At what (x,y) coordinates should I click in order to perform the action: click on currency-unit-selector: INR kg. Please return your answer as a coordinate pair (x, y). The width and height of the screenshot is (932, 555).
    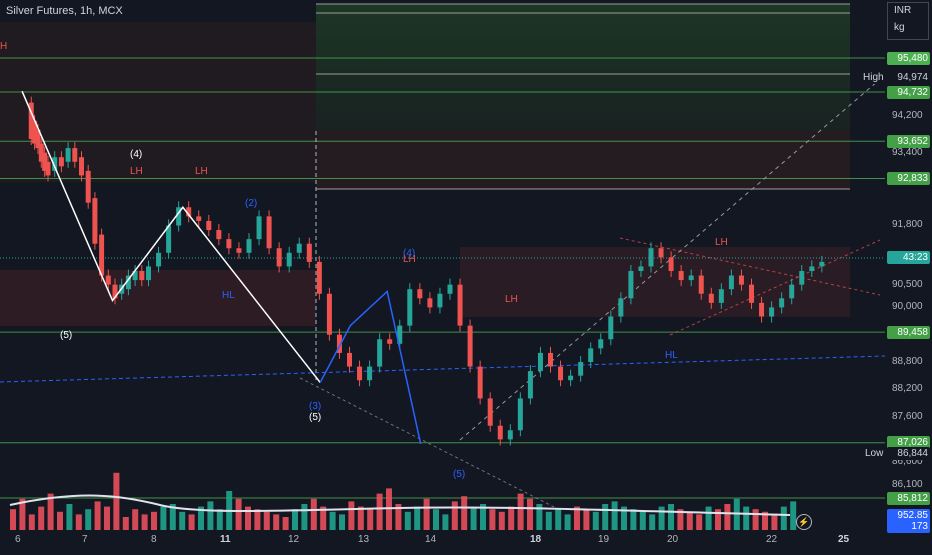
    Looking at the image, I should click on (908, 21).